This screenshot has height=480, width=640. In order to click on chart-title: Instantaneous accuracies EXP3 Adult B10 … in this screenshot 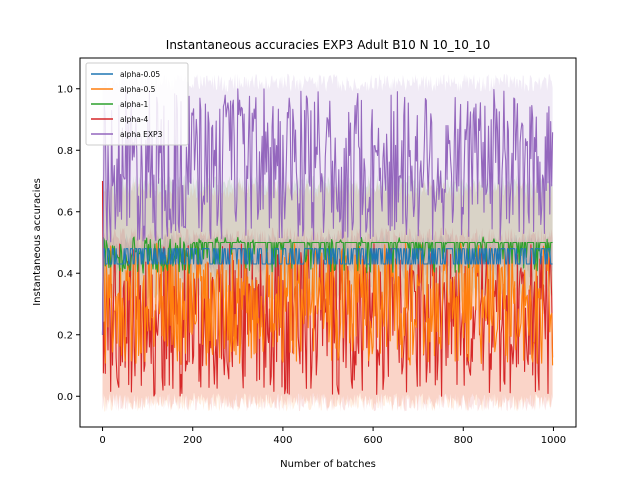, I will do `click(328, 45)`.